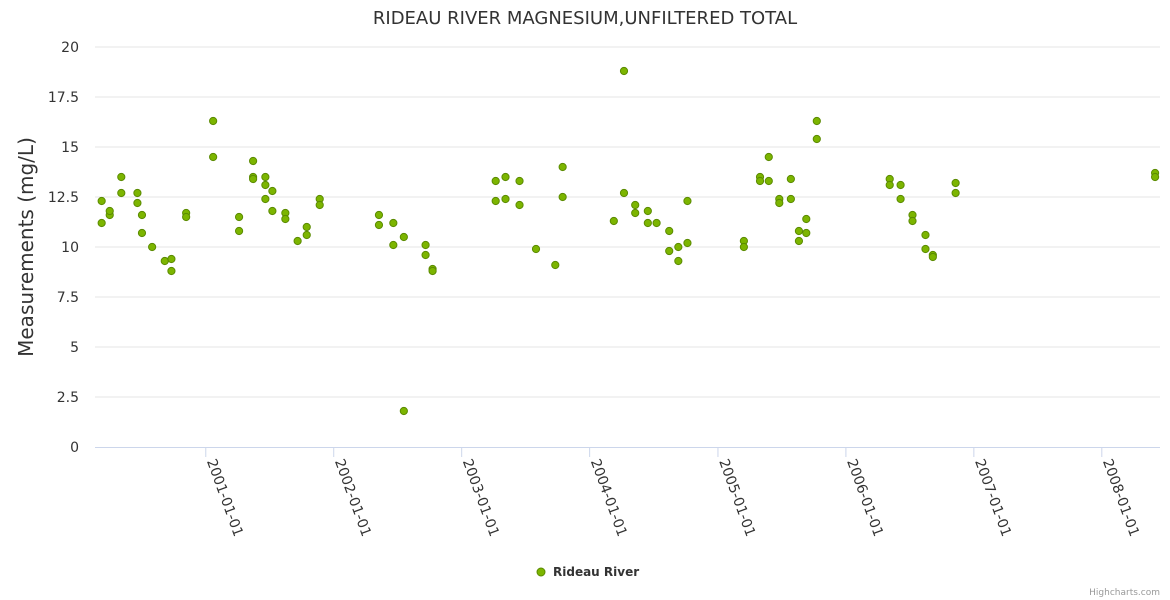  Describe the element at coordinates (992, 498) in the screenshot. I see `x-tick-label: 2007-01-01` at that location.